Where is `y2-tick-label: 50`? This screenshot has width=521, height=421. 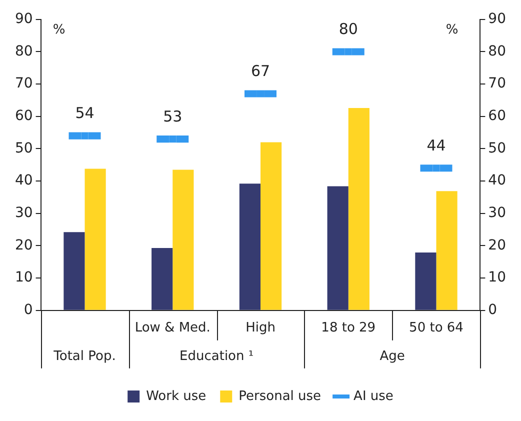 y2-tick-label: 50 is located at coordinates (497, 148).